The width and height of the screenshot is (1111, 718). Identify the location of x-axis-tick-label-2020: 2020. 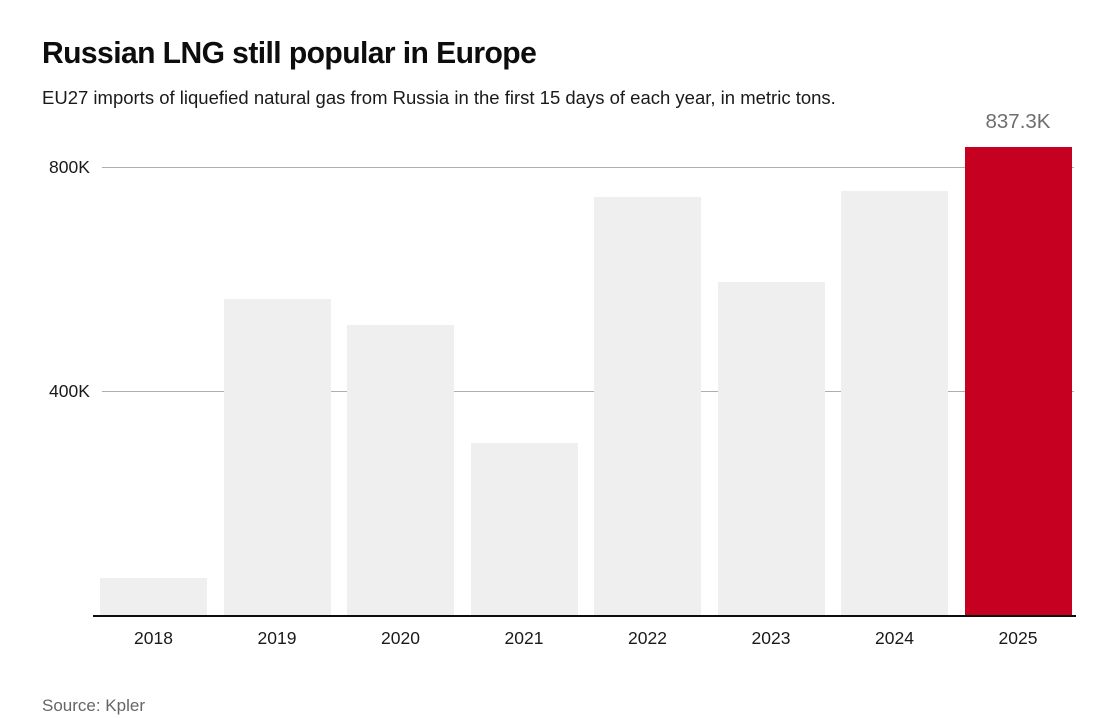
(400, 638).